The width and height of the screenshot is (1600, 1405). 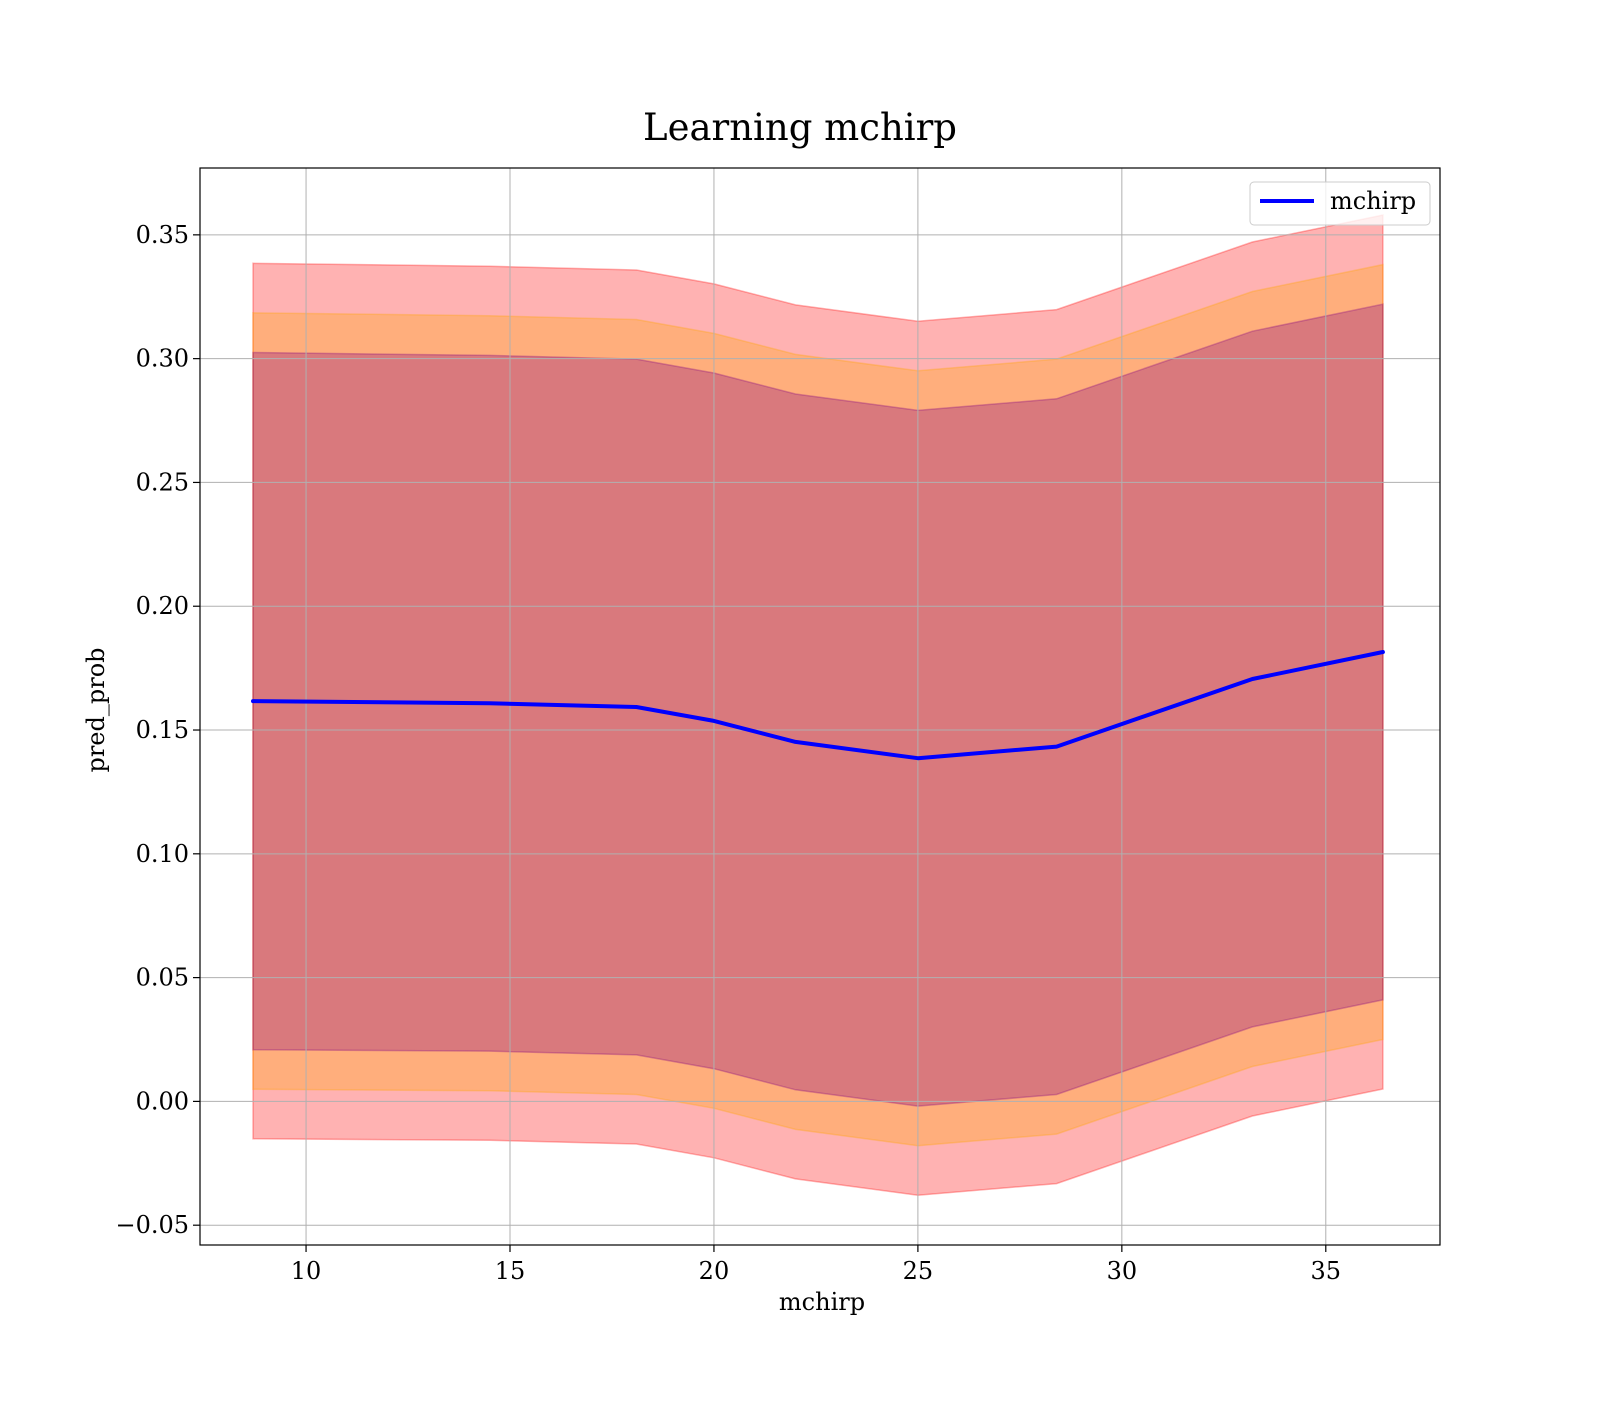 What do you see at coordinates (1373, 201) in the screenshot?
I see `legend-label: mchirp` at bounding box center [1373, 201].